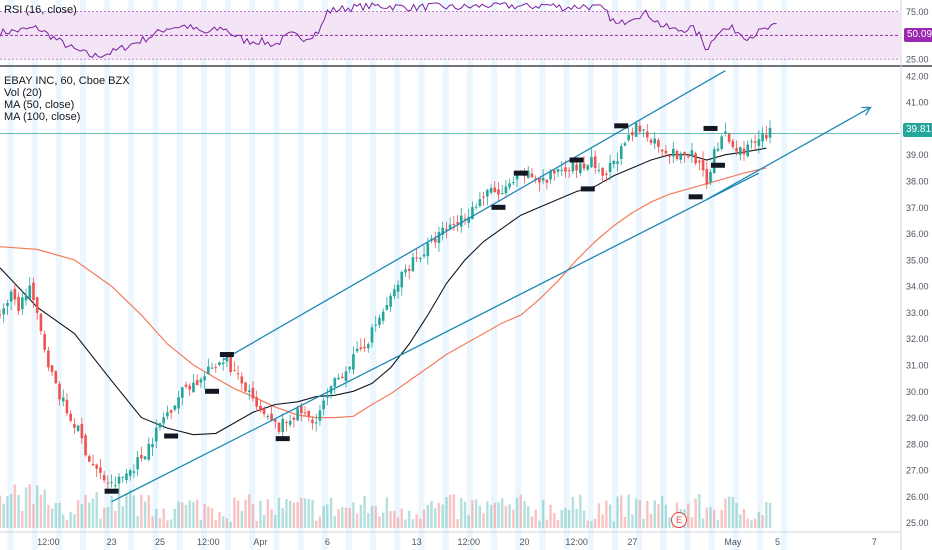 The image size is (932, 550). I want to click on x-tick-label: 23, so click(112, 542).